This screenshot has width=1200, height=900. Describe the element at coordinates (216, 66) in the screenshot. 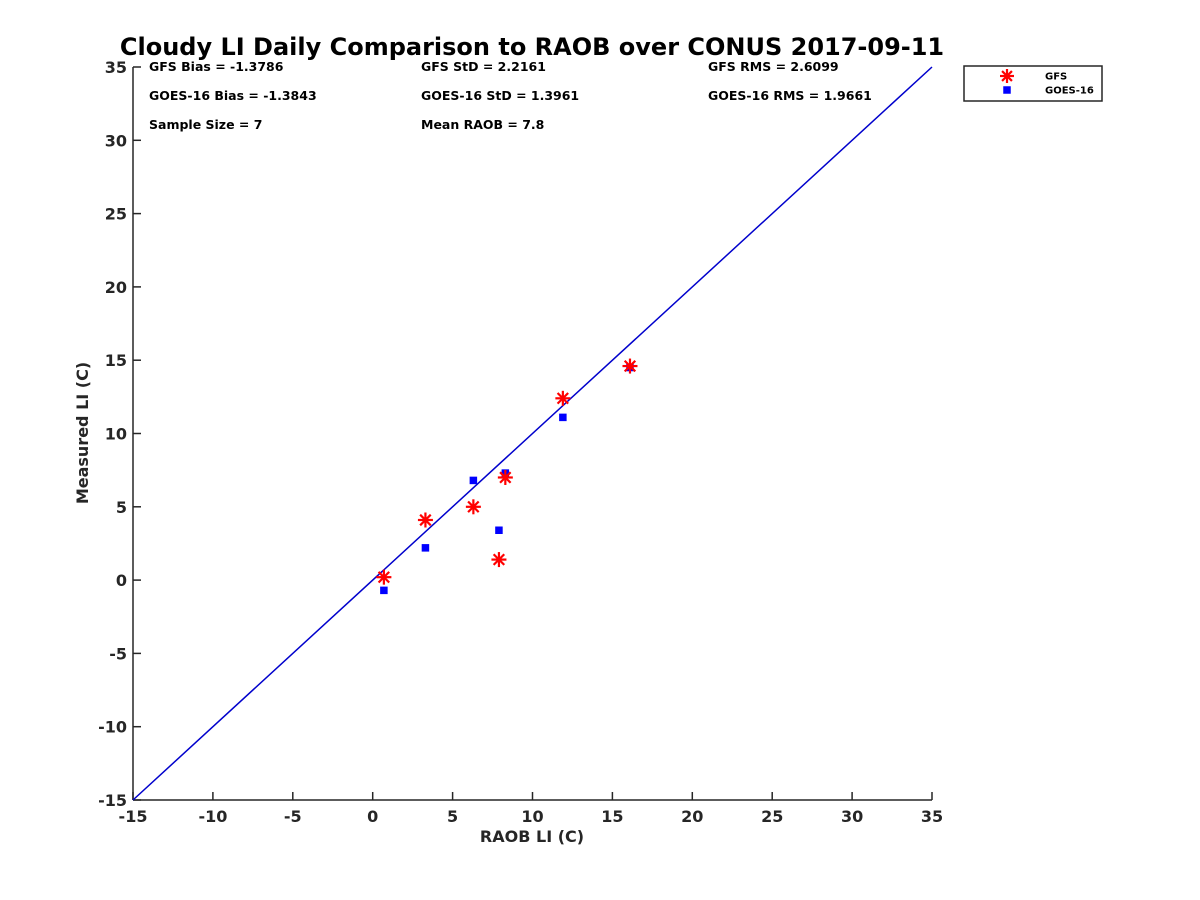

I see `stat-annotation: GFS Bias = -1.3786` at that location.